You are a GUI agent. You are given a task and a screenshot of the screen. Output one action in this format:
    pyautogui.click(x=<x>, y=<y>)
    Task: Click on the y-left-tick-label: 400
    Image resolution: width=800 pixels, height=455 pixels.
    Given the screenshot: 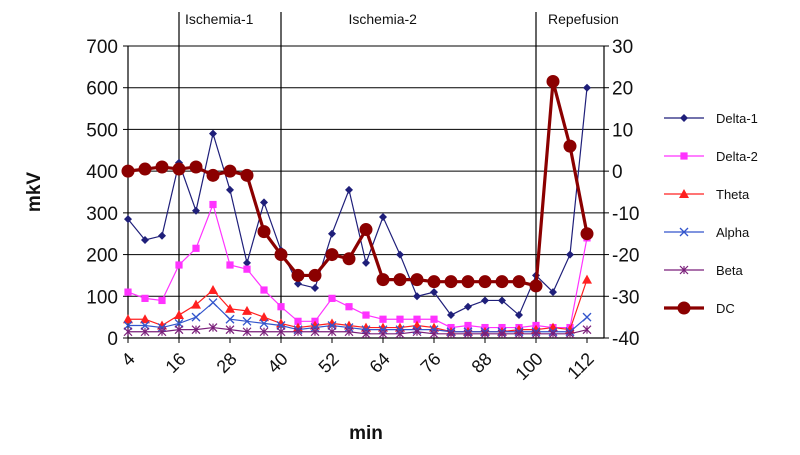 What is the action you would take?
    pyautogui.click(x=102, y=172)
    